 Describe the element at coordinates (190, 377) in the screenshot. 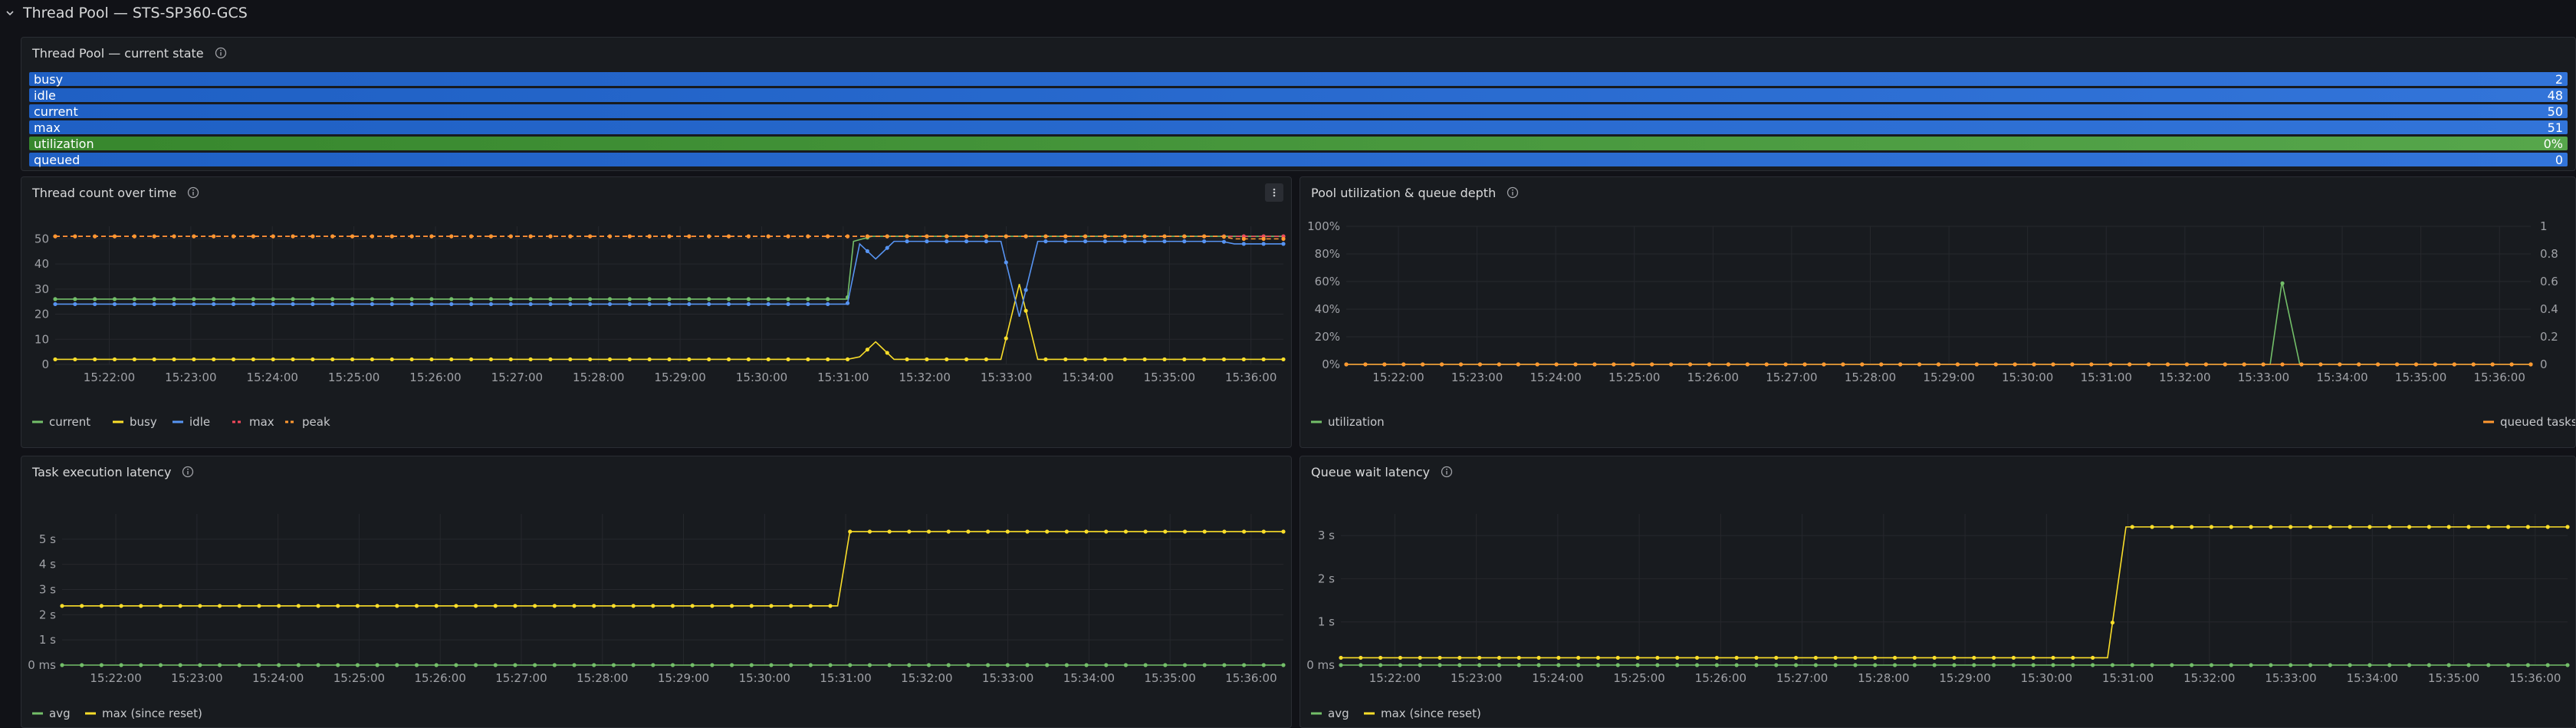

I see `x-tick-label: 15:23:00` at that location.